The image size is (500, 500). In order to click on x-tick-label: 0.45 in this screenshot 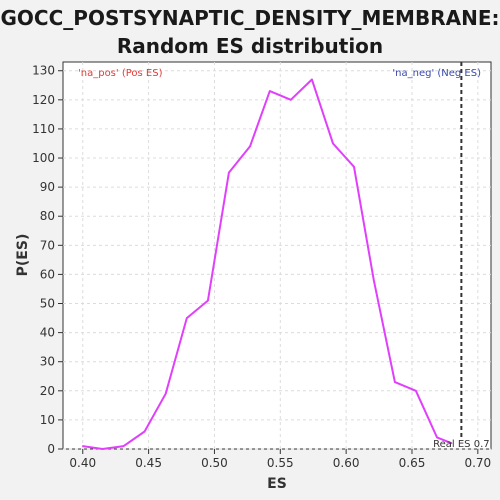, I will do `click(148, 463)`.